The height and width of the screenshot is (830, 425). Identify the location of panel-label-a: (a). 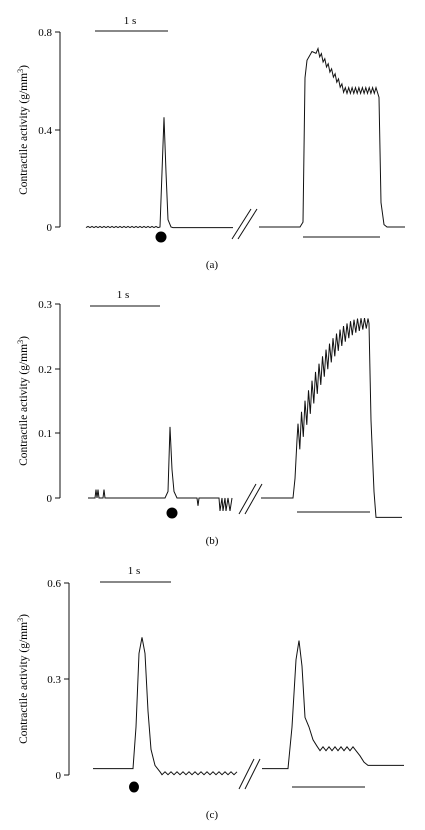
(212, 265).